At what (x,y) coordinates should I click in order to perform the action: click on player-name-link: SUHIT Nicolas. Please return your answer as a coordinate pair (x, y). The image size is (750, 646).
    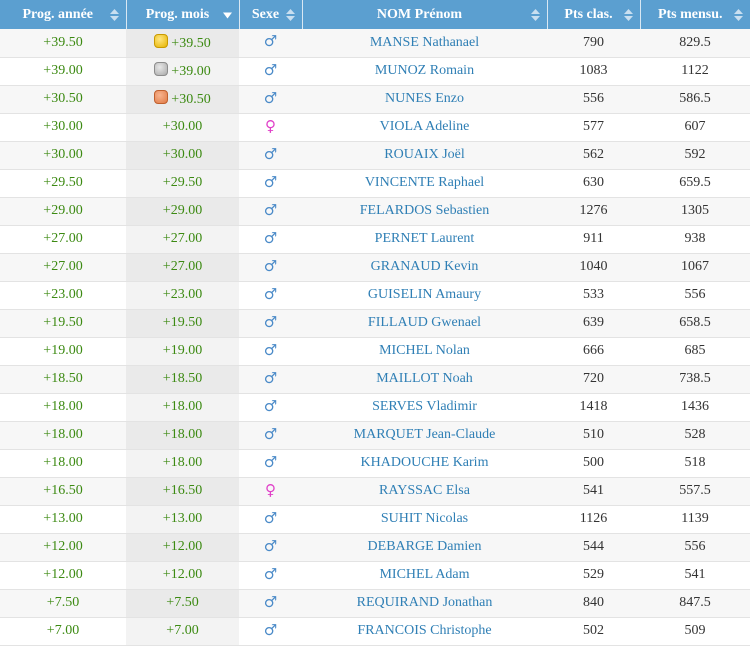
    Looking at the image, I should click on (424, 518).